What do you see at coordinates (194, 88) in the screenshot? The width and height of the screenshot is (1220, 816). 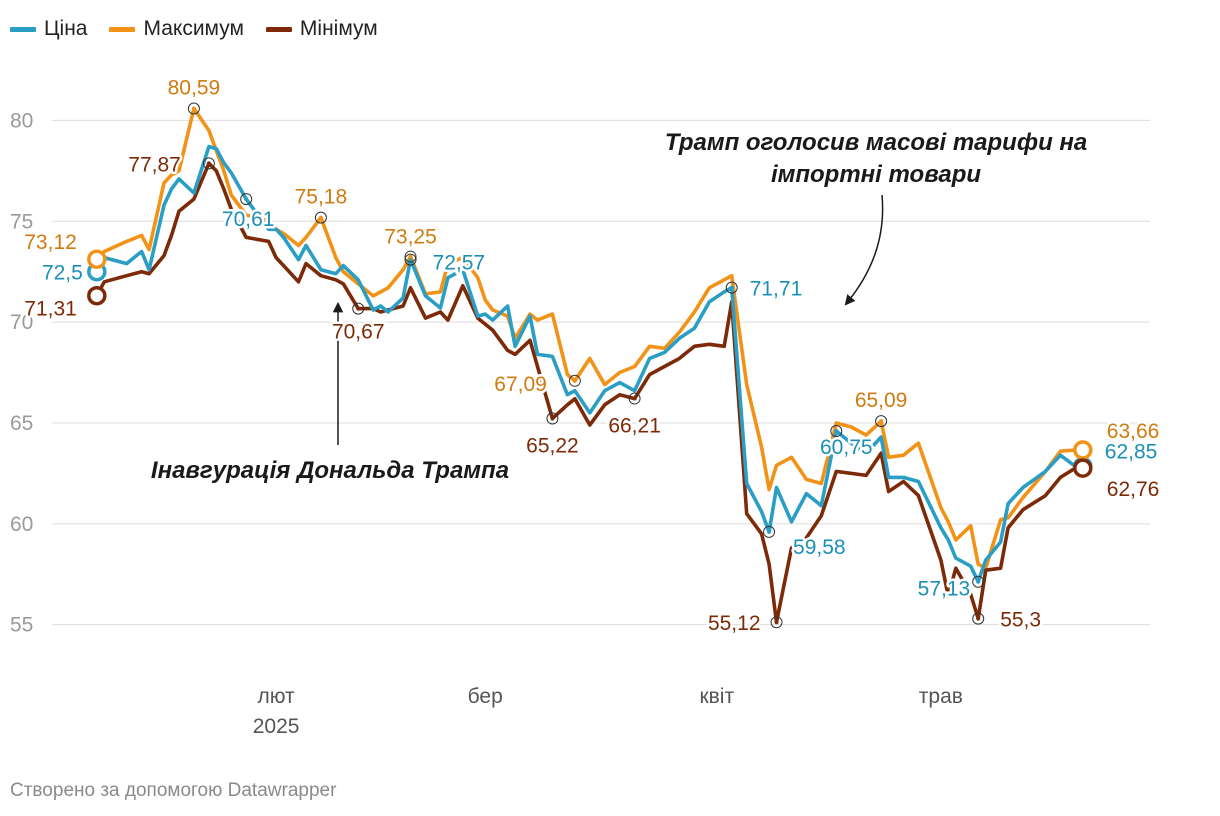 I see `value-label: 80,59` at bounding box center [194, 88].